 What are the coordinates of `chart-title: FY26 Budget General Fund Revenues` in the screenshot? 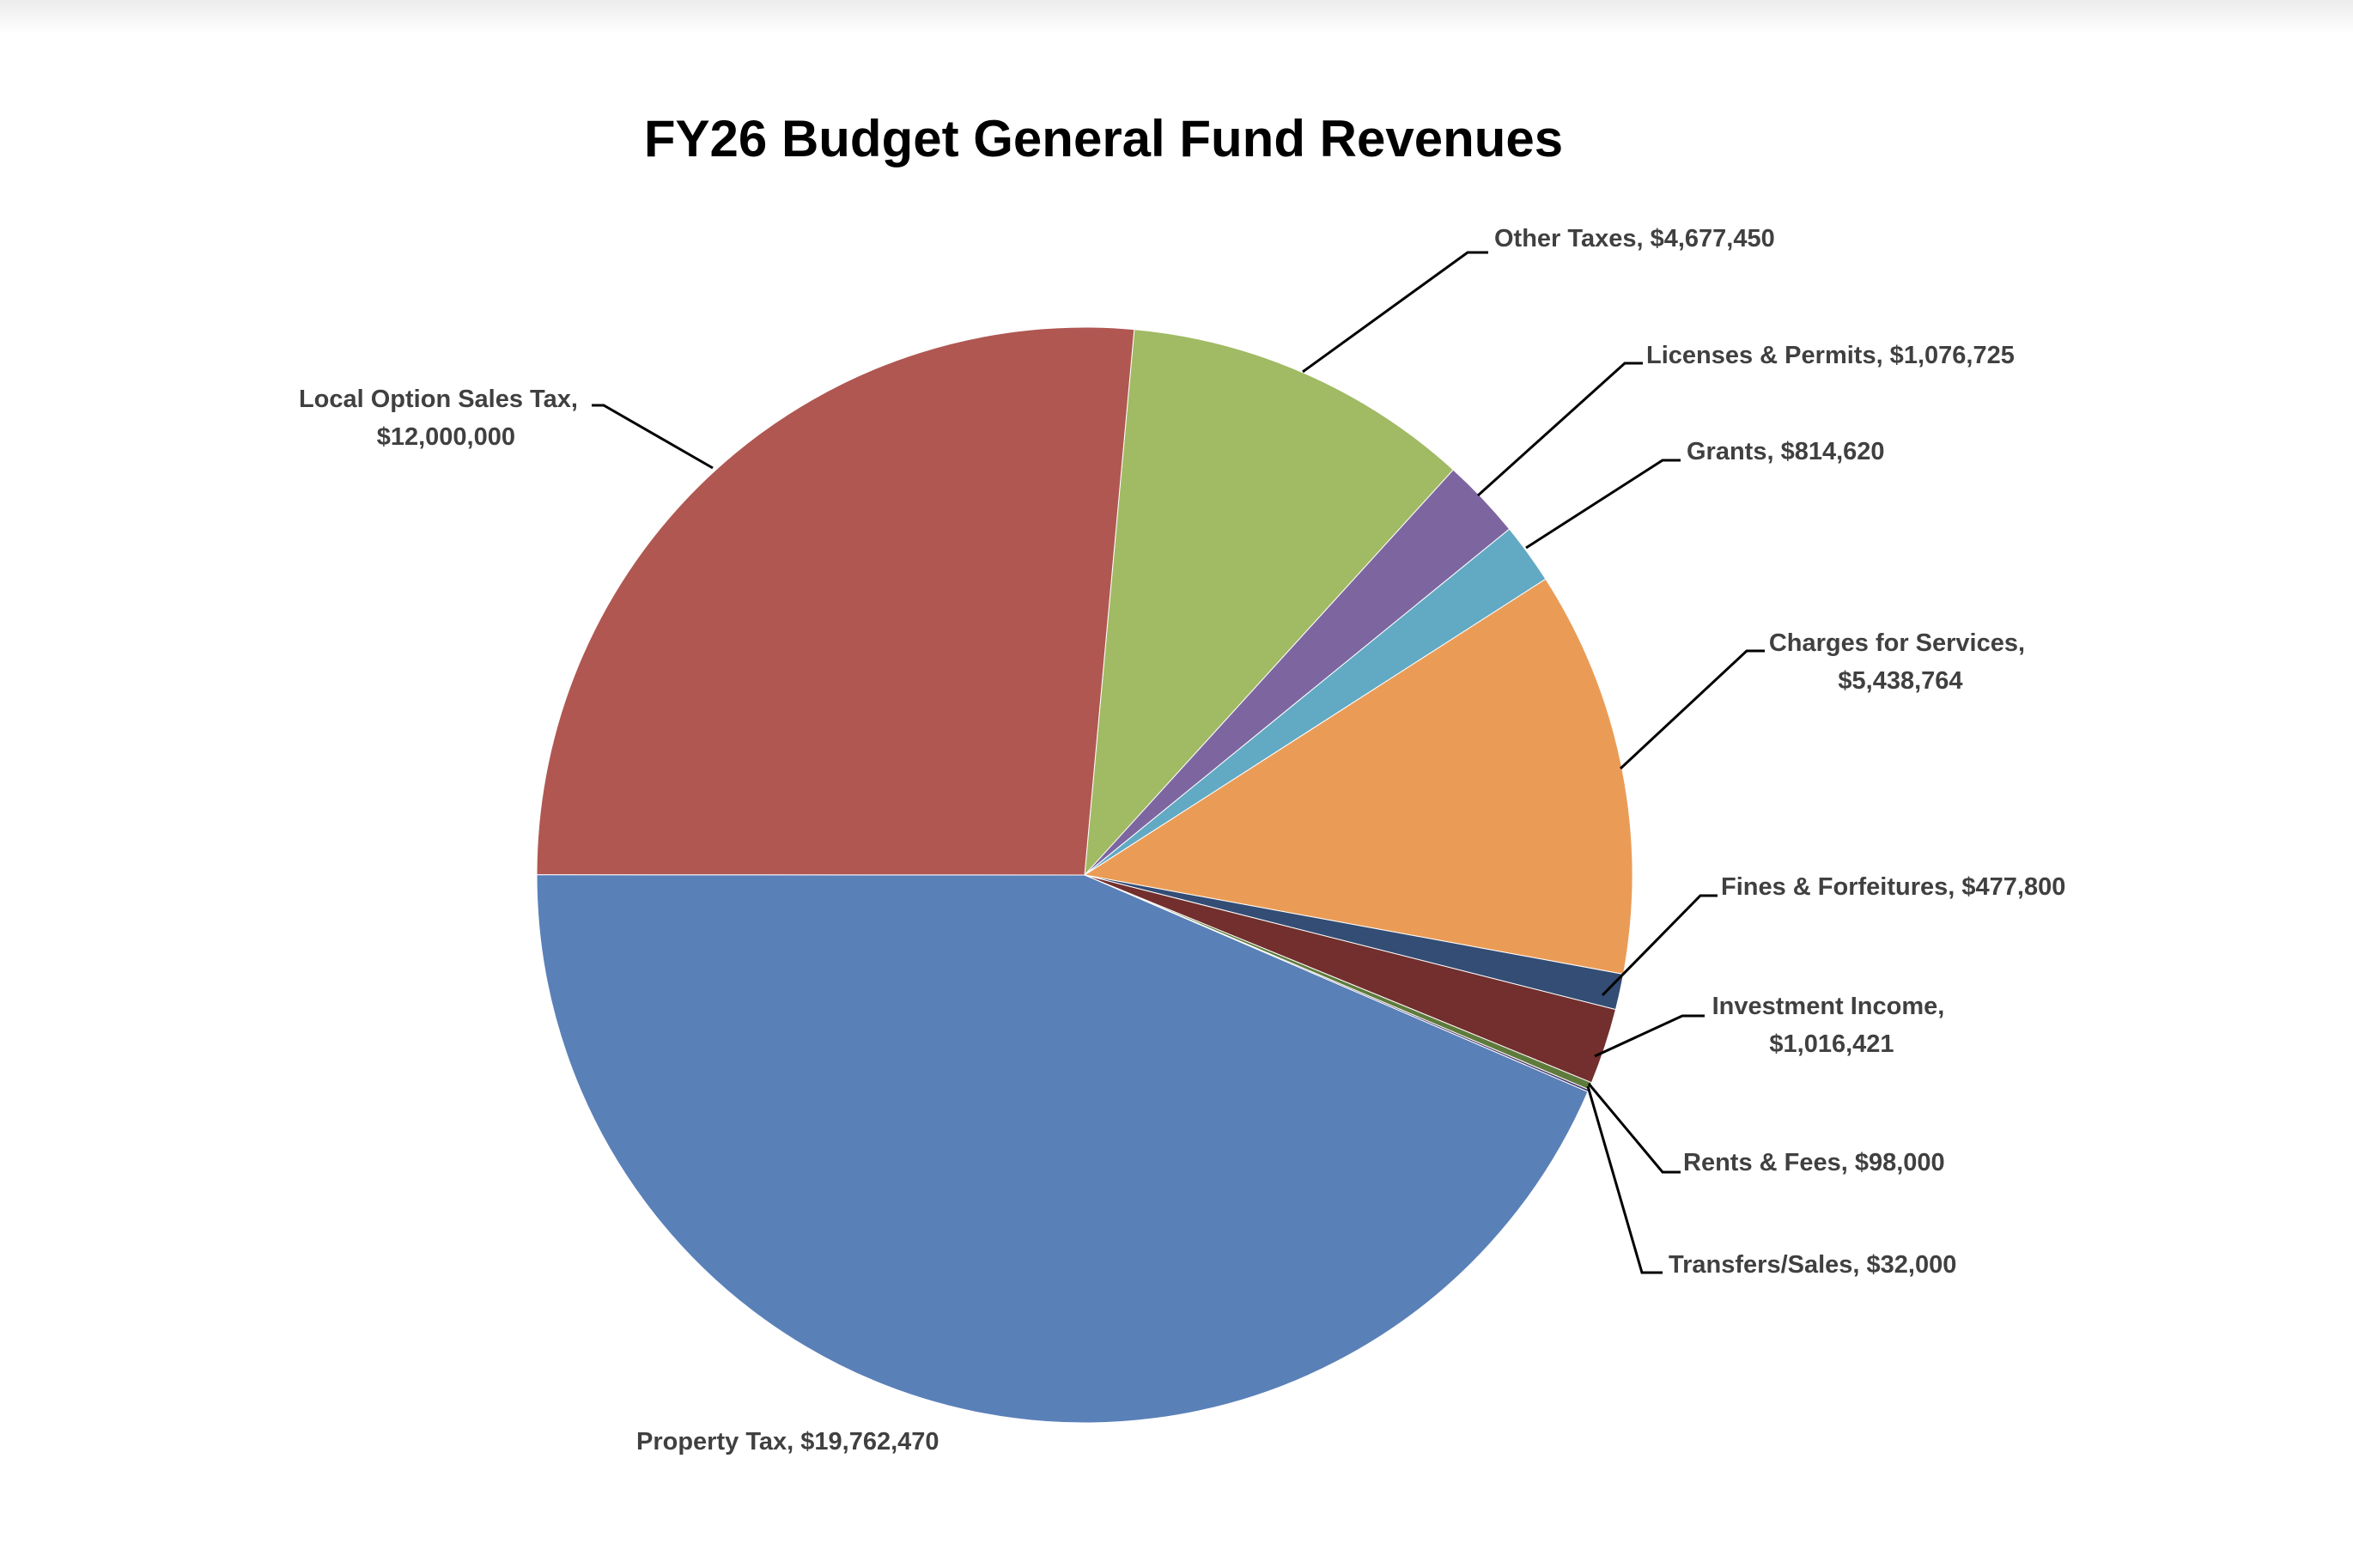 It's located at (1103, 138).